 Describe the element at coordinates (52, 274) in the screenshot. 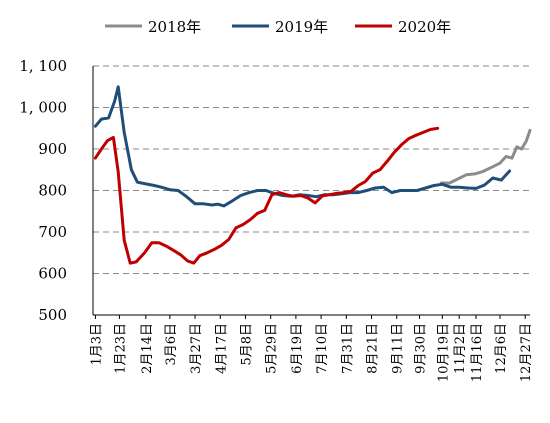

I see `y-tick-label: 600` at that location.